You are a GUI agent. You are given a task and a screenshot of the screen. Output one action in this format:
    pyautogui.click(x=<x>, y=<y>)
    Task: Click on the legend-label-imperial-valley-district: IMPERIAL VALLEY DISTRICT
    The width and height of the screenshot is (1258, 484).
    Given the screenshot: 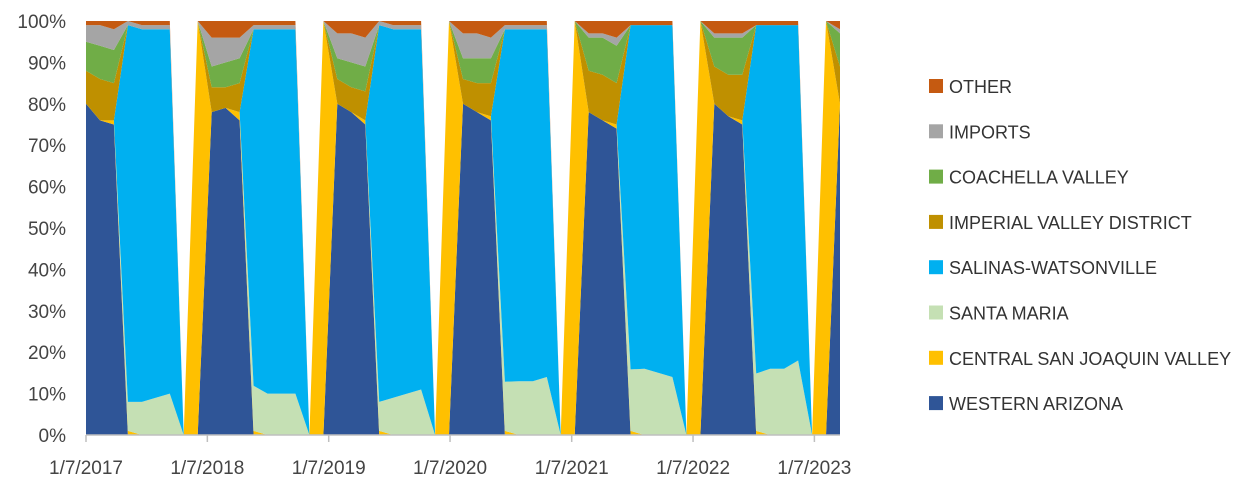 What is the action you would take?
    pyautogui.click(x=1070, y=223)
    